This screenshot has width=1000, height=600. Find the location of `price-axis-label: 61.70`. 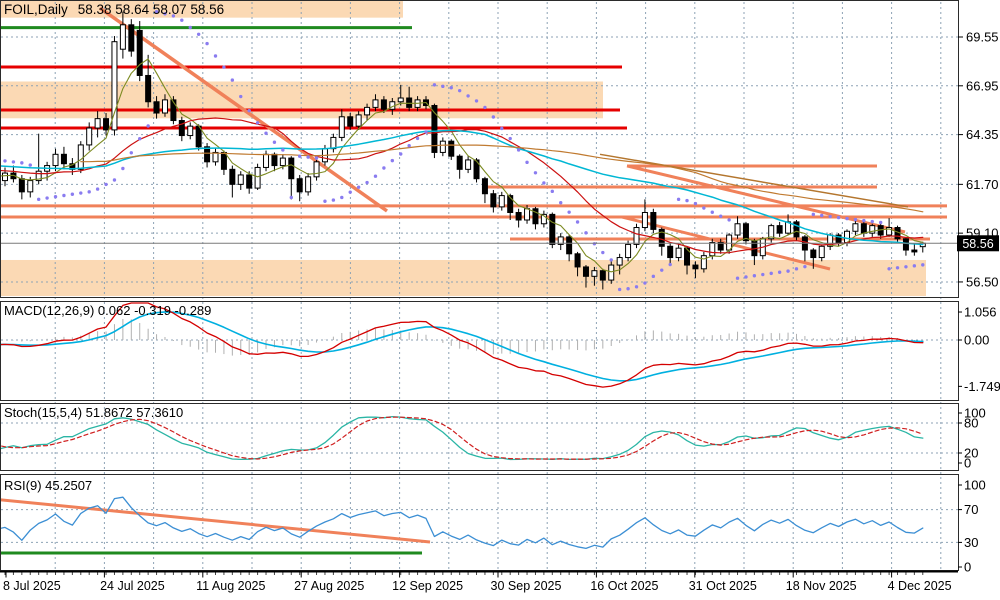

price-axis-label: 61.70 is located at coordinates (982, 184).